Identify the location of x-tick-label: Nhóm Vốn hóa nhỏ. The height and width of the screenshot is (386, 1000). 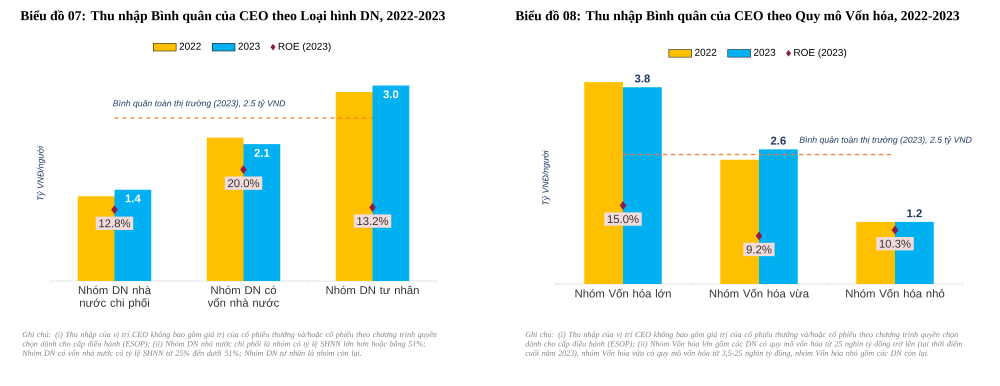
(895, 293).